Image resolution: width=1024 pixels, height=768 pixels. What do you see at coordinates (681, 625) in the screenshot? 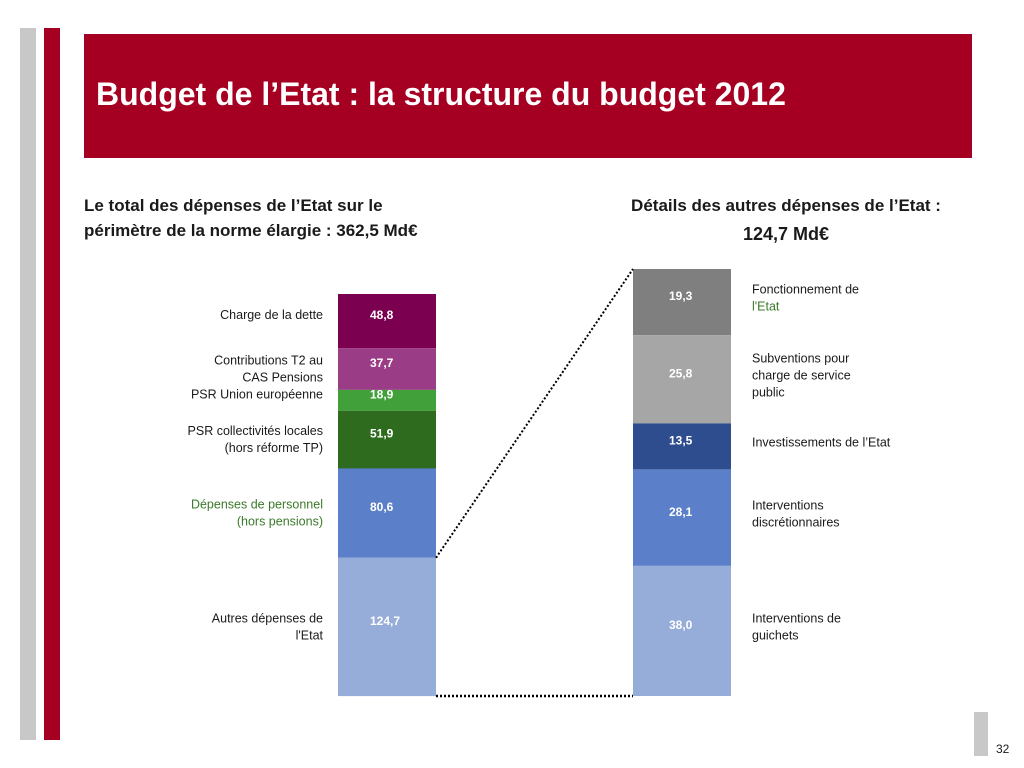
I see `right-bar-value-4: 38,0` at bounding box center [681, 625].